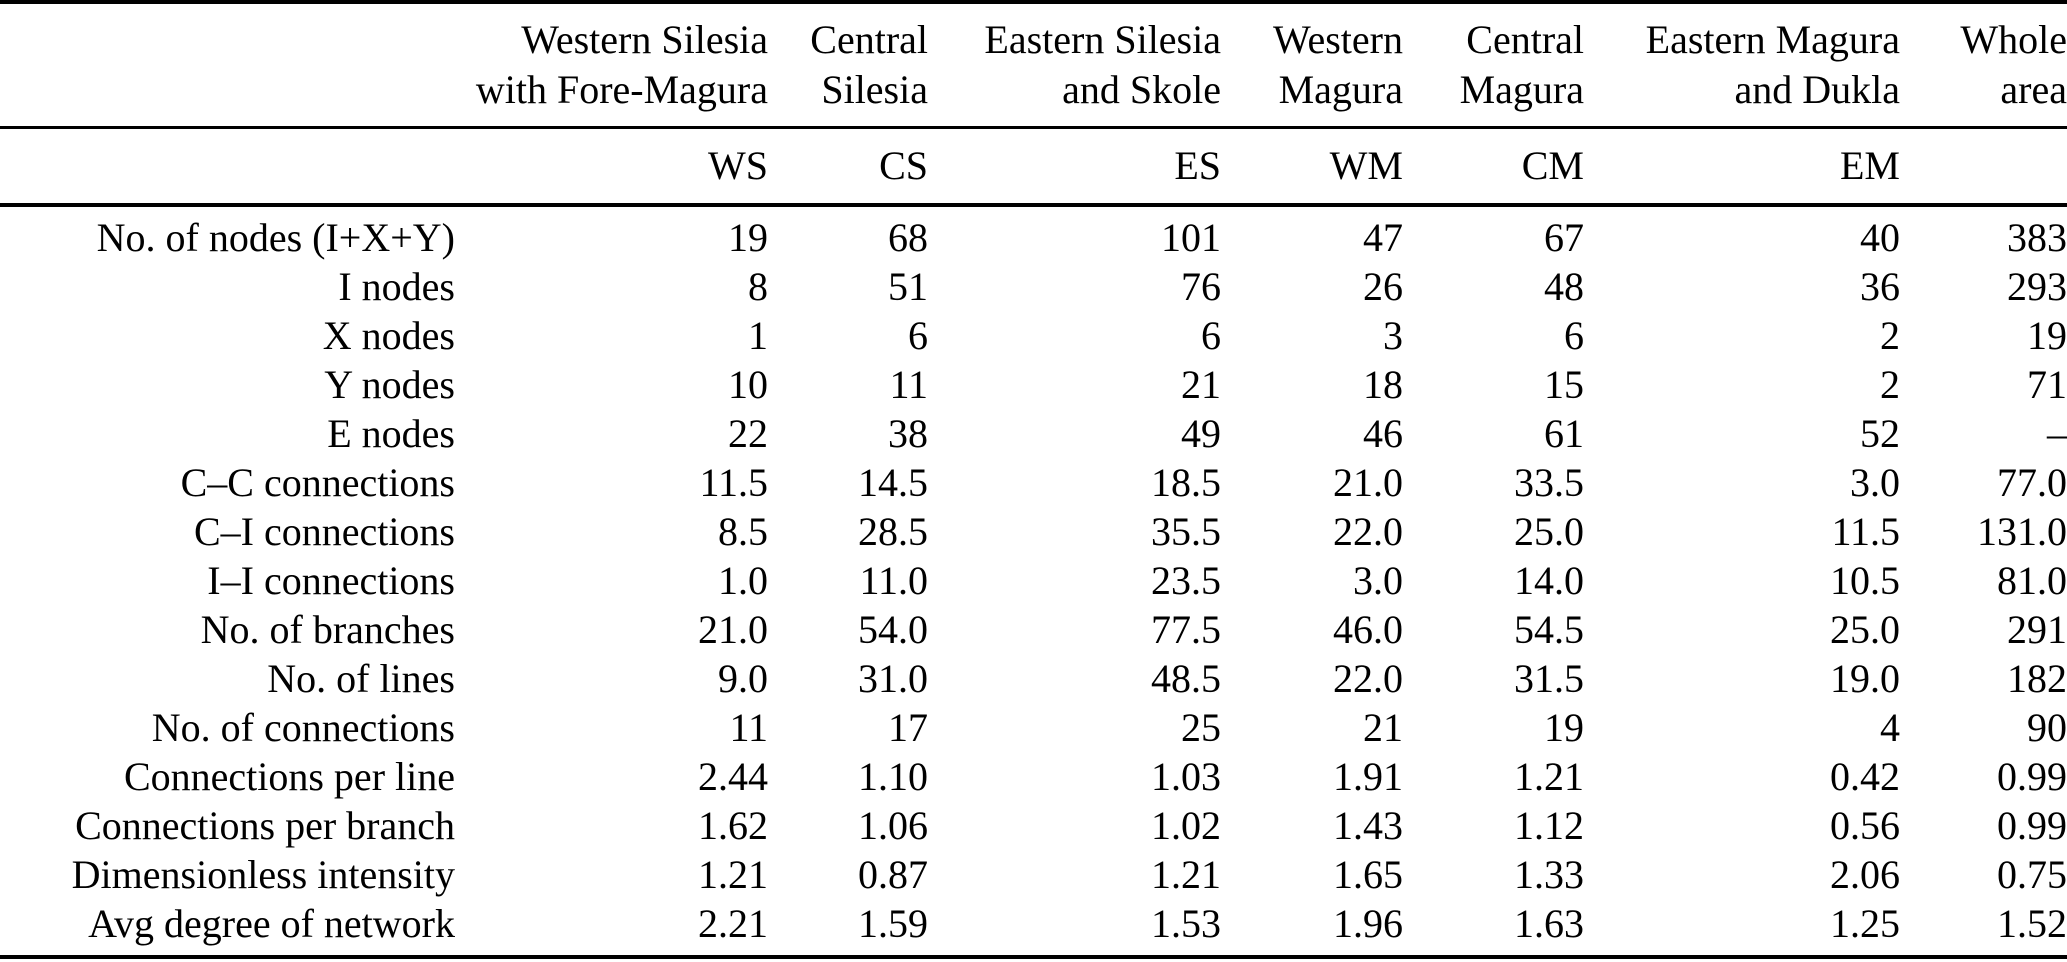  Describe the element at coordinates (263, 874) in the screenshot. I see `row-label: Dimensionless intensity` at that location.